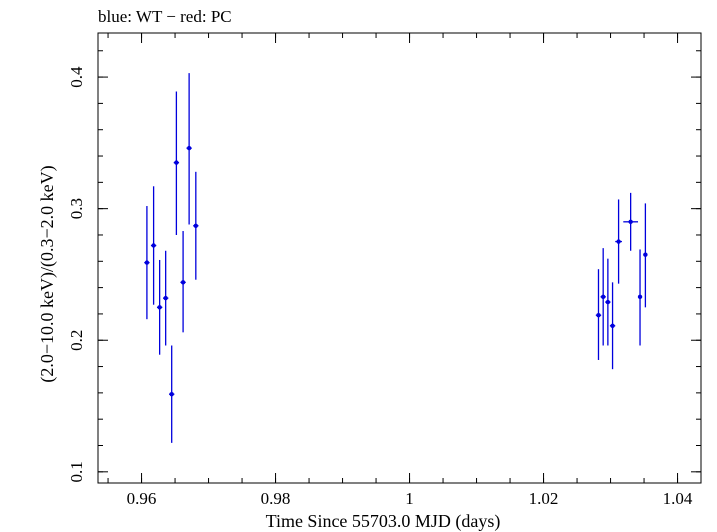 The height and width of the screenshot is (532, 717). I want to click on x-tick-label: 0.98, so click(276, 498).